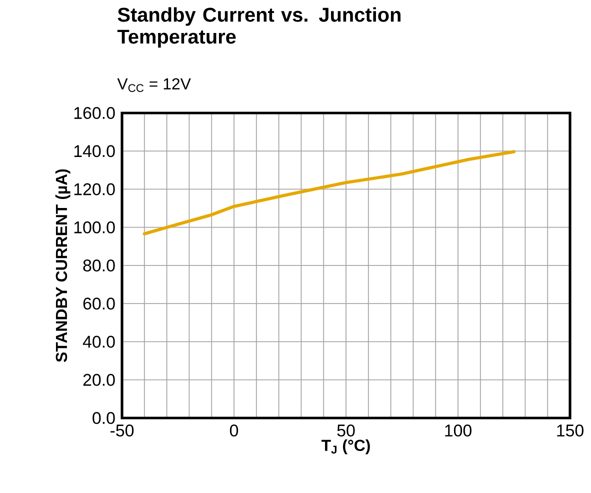 The image size is (591, 493). I want to click on y-tick-label: 0.0, so click(103, 418).